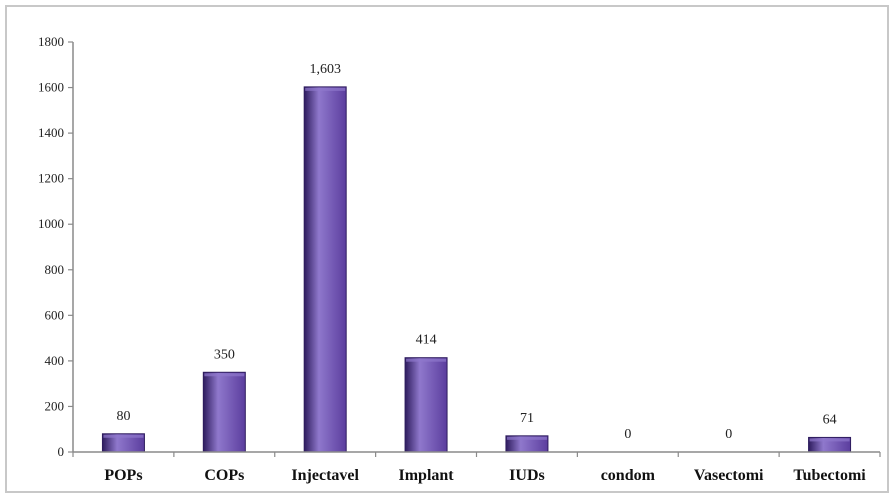 This screenshot has width=896, height=499. What do you see at coordinates (123, 416) in the screenshot?
I see `data-label: 80` at bounding box center [123, 416].